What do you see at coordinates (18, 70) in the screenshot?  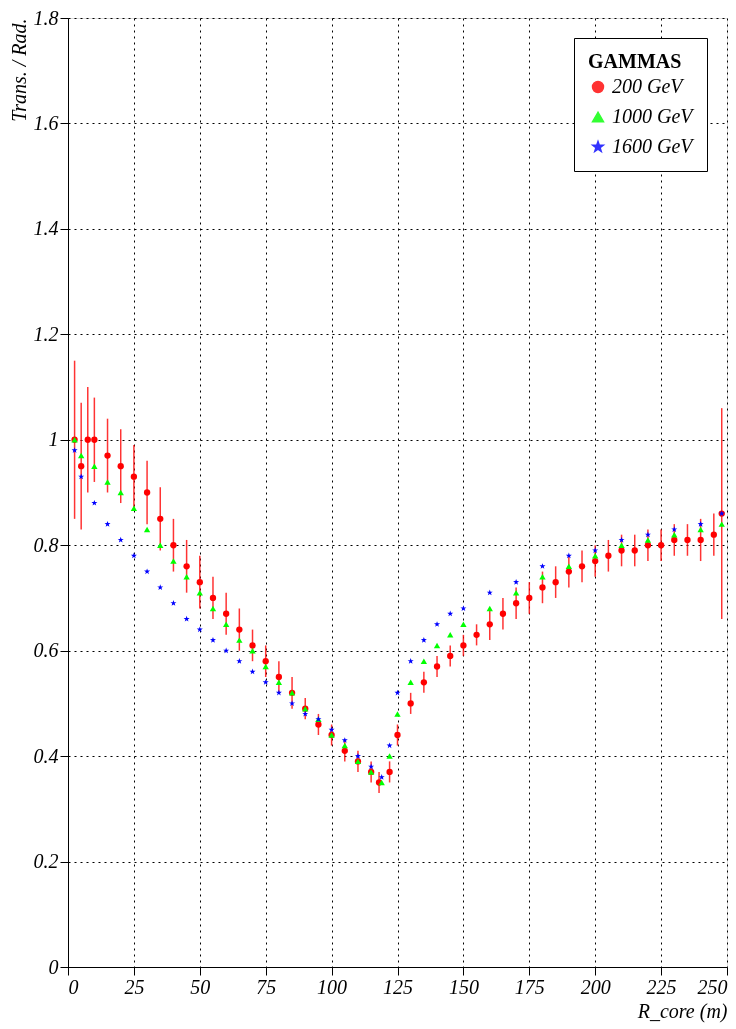 I see `y-axis-title: Trans. / Rad.` at bounding box center [18, 70].